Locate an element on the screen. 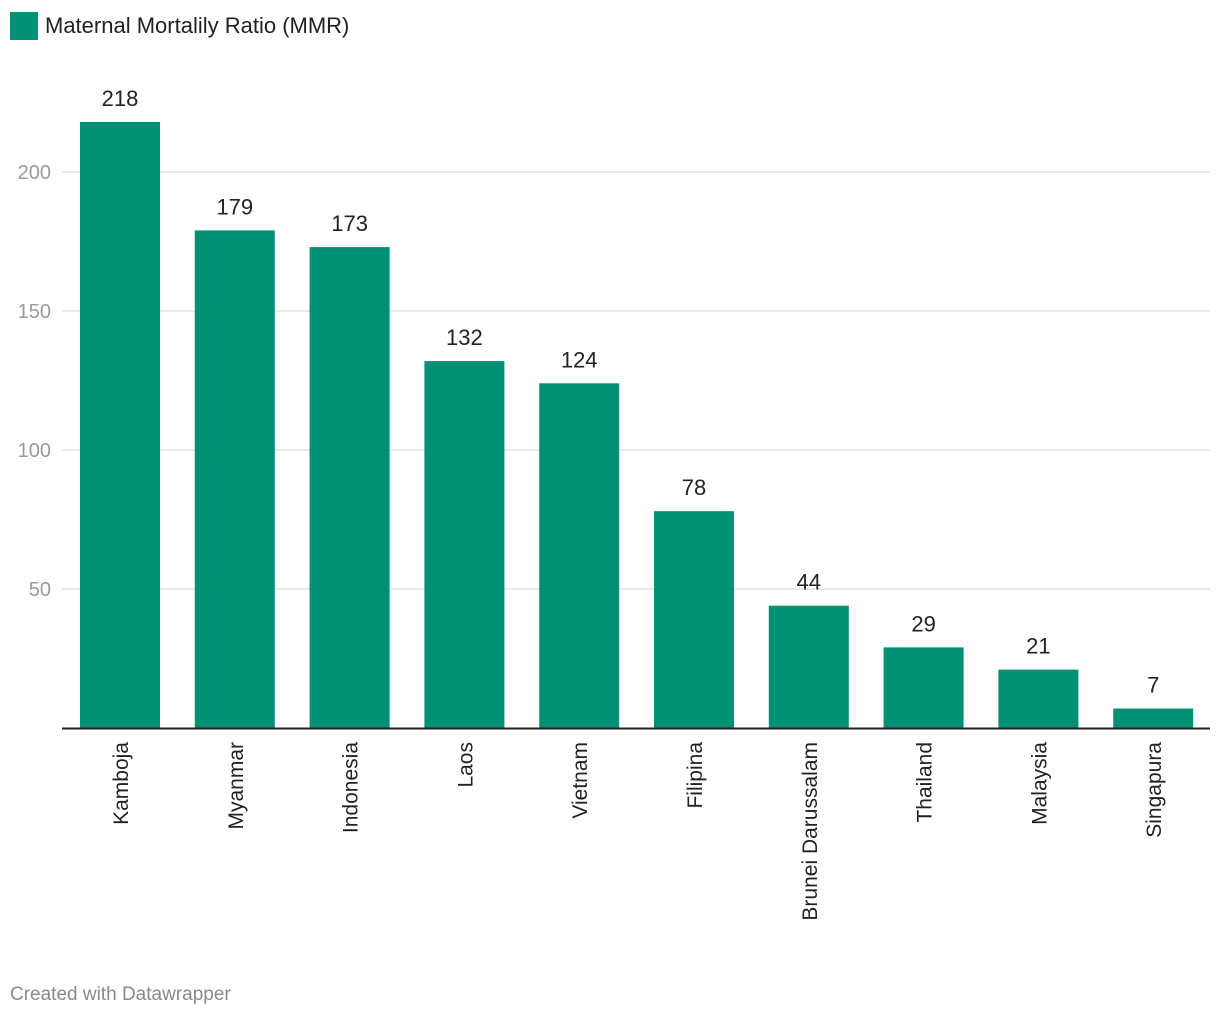 The image size is (1220, 1020). value-label: 173 is located at coordinates (349, 223).